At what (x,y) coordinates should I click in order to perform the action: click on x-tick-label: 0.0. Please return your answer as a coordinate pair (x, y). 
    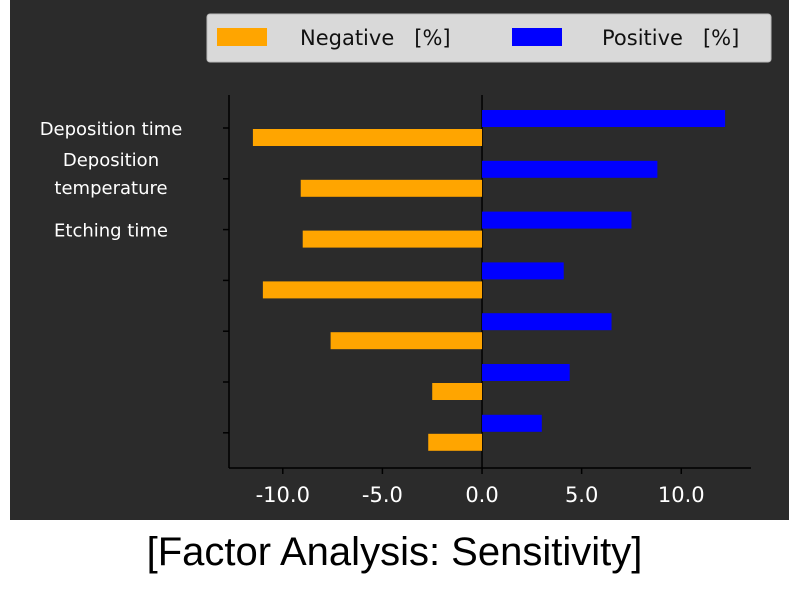
    Looking at the image, I should click on (481, 495).